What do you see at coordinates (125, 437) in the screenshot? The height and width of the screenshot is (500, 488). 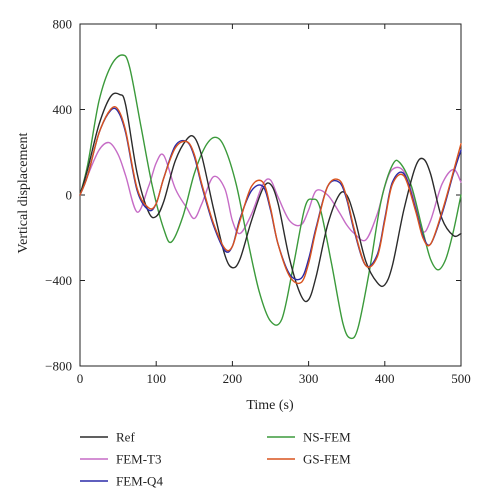 I see `legend-label: Ref` at bounding box center [125, 437].